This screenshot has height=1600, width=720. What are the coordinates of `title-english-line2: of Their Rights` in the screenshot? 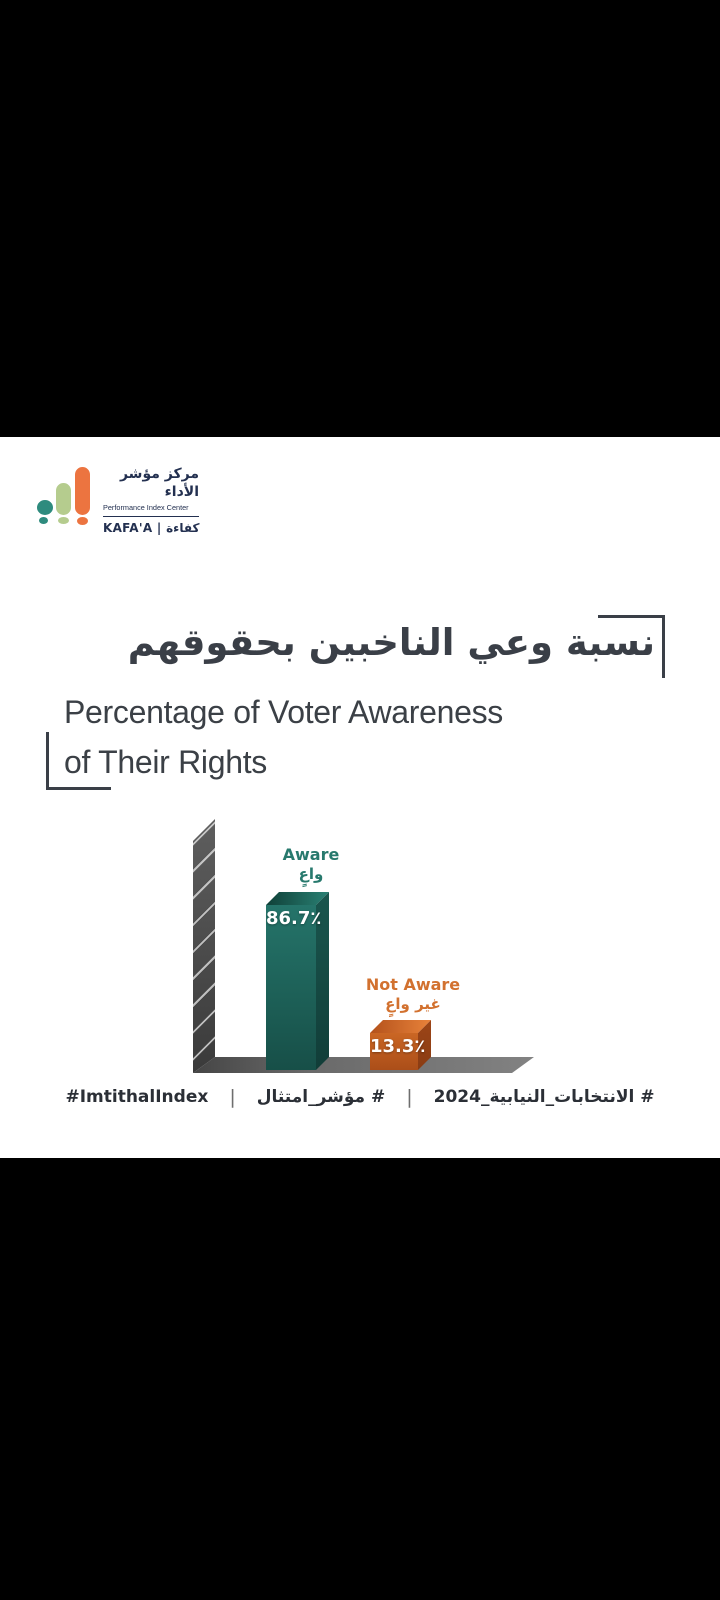 It's located at (166, 762).